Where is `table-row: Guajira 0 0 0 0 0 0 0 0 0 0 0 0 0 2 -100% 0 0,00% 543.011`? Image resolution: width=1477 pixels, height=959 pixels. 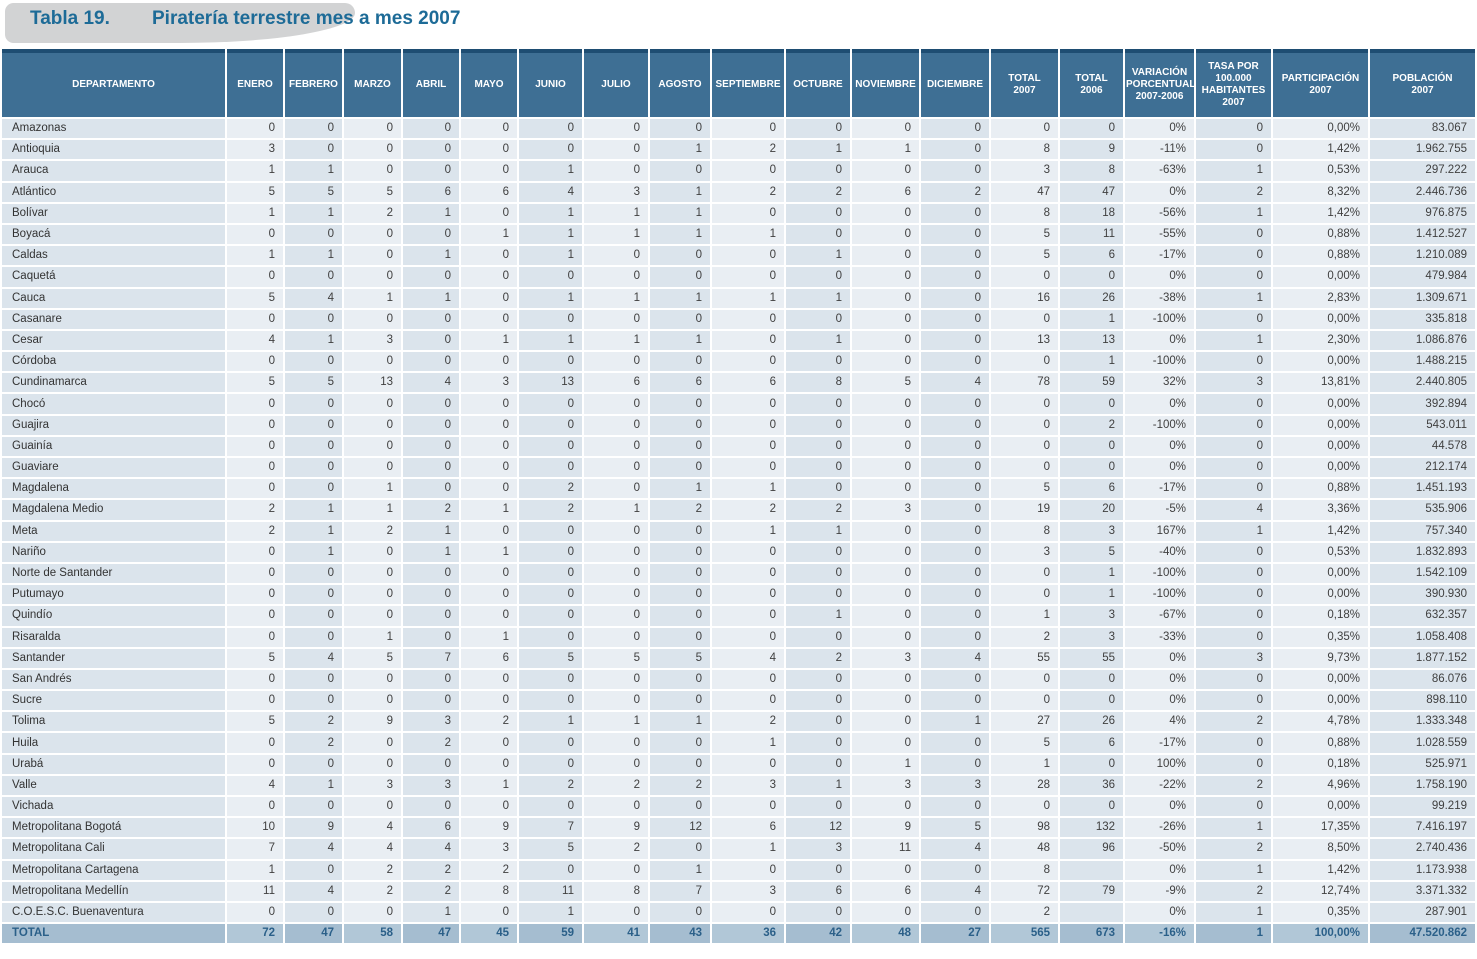
table-row: Guajira 0 0 0 0 0 0 0 0 0 0 0 0 0 2 -100% 0 0,00% 543.011 is located at coordinates (738, 425).